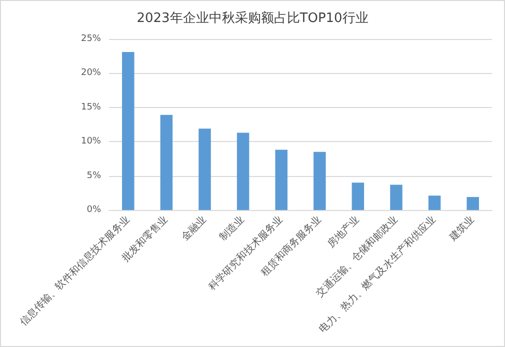 The image size is (505, 347). I want to click on x-tick-label: 建筑业, so click(461, 228).